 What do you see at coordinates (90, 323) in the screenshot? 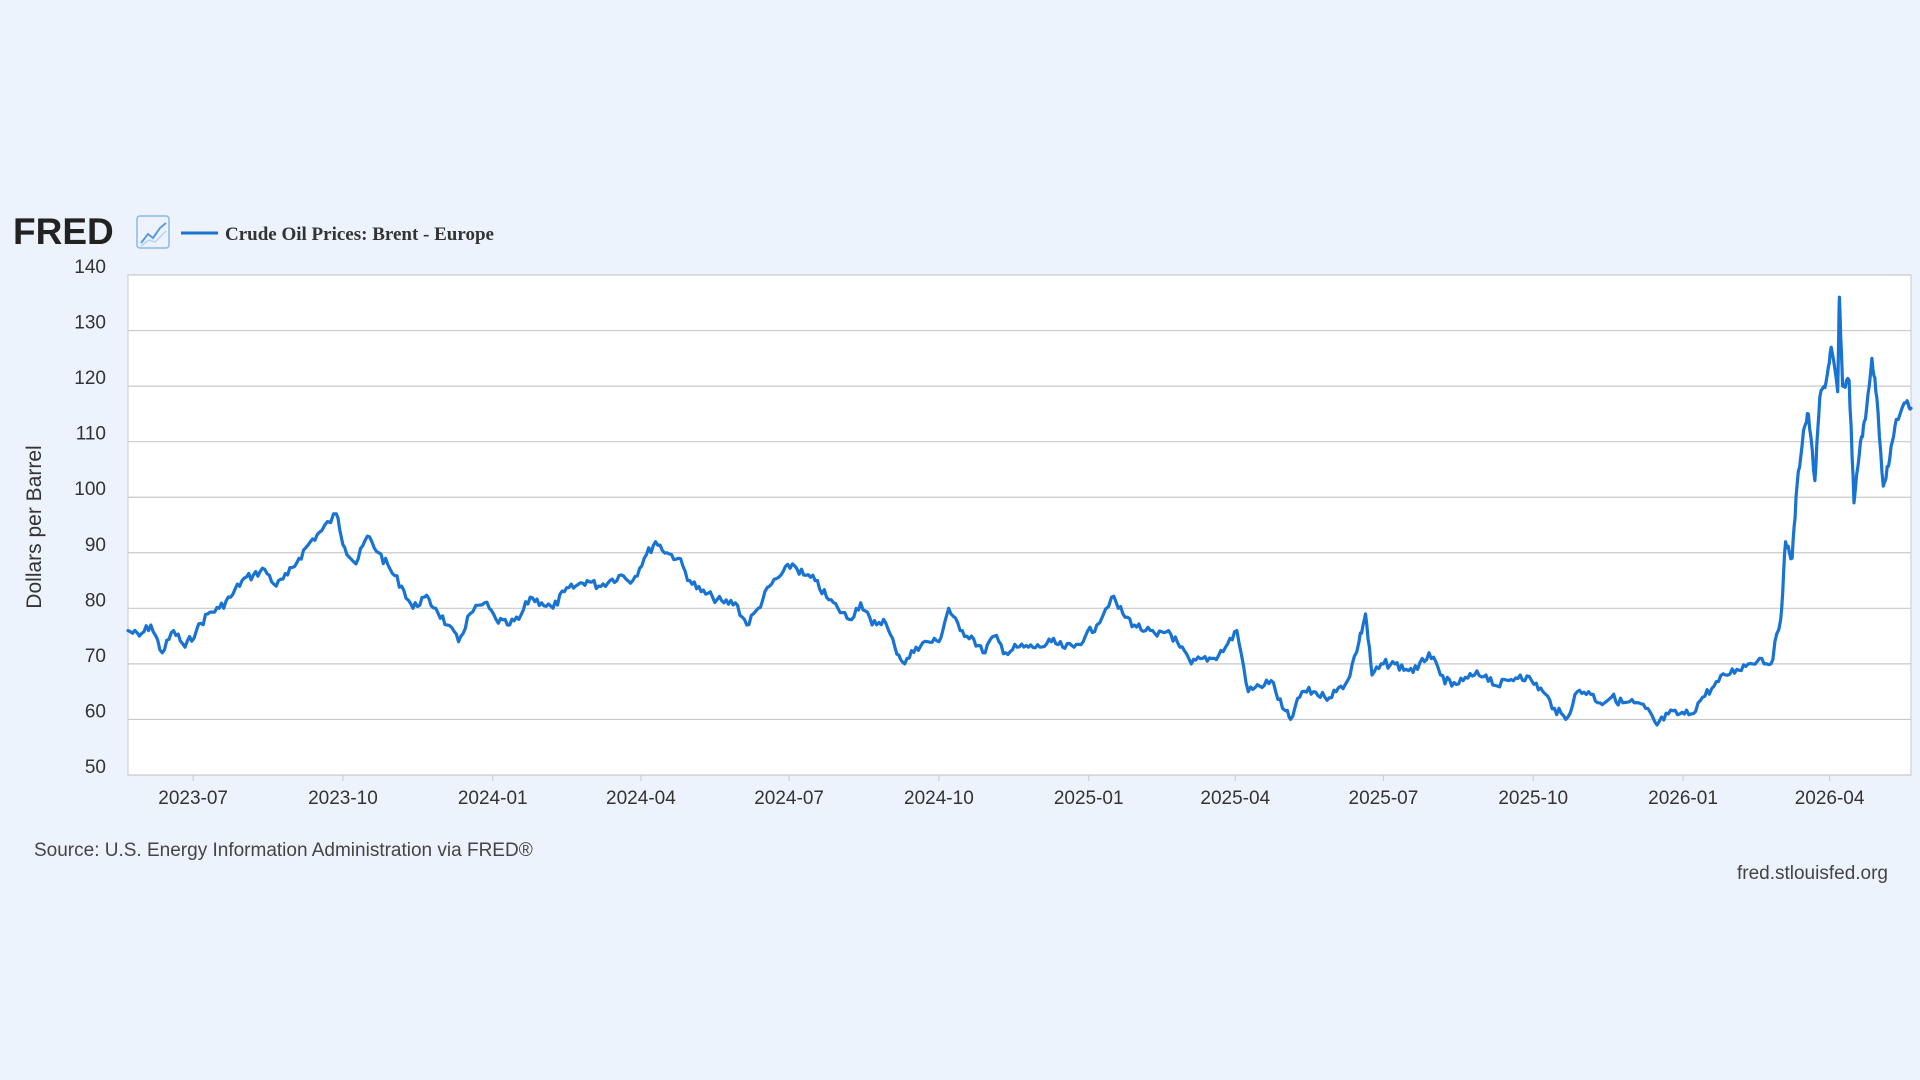
I see `y-tick-label: 130` at bounding box center [90, 323].